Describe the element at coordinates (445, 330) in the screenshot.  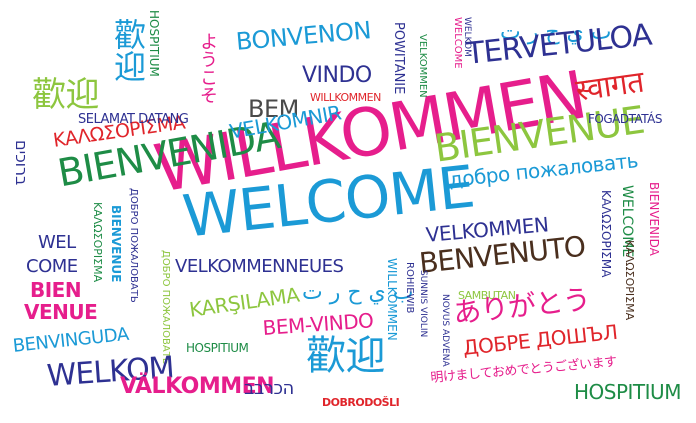
I see `word-novus-advena: NOVUS ADVENA` at that location.